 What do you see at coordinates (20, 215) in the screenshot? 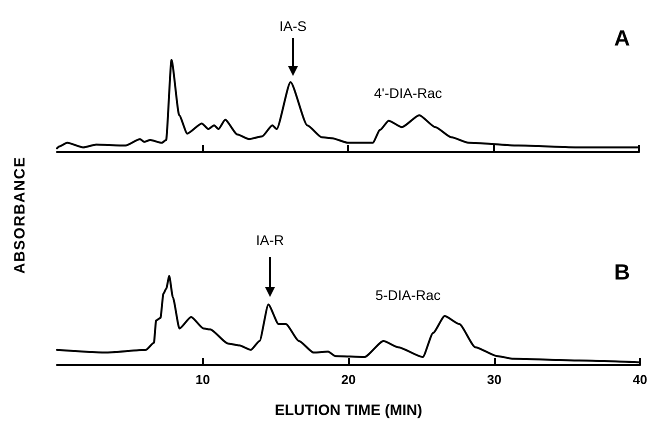
I see `y-axis-title: ABSORBANCE` at bounding box center [20, 215].